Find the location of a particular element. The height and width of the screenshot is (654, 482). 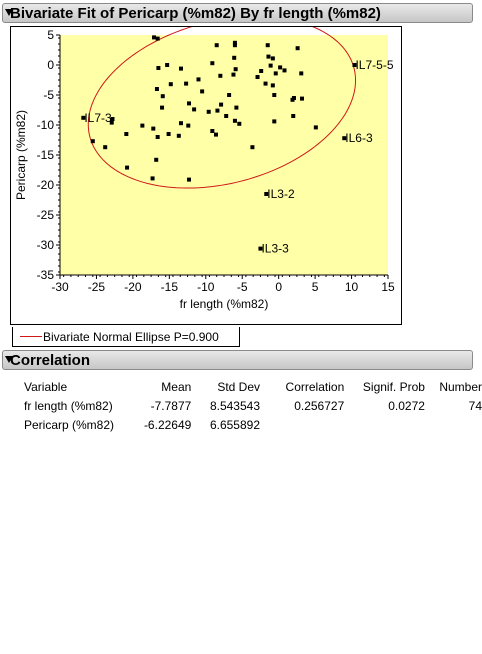

signif-prob-cell: 0.0272 is located at coordinates (406, 405).